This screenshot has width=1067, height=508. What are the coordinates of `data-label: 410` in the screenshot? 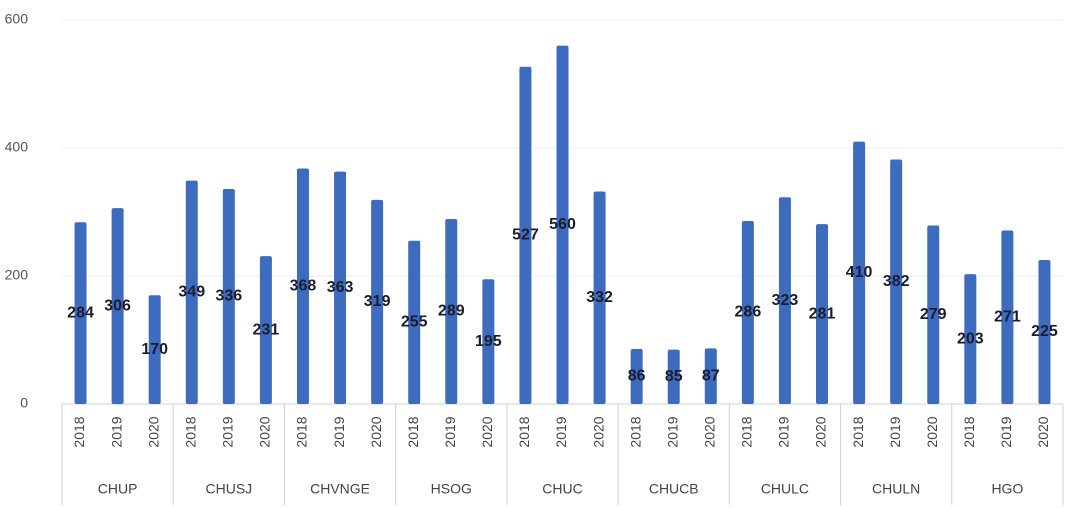 It's located at (859, 272).